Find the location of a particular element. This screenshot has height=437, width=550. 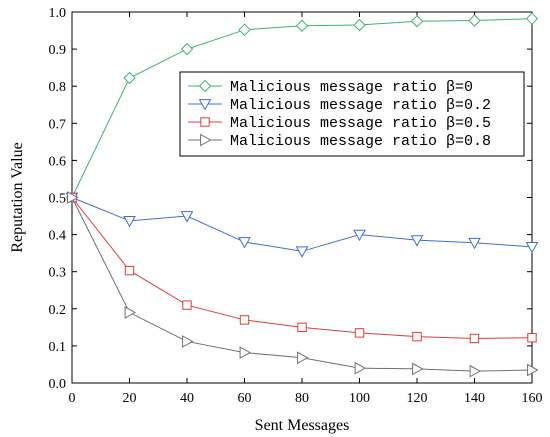

y-tick-label: 0.7 is located at coordinates (58, 124).